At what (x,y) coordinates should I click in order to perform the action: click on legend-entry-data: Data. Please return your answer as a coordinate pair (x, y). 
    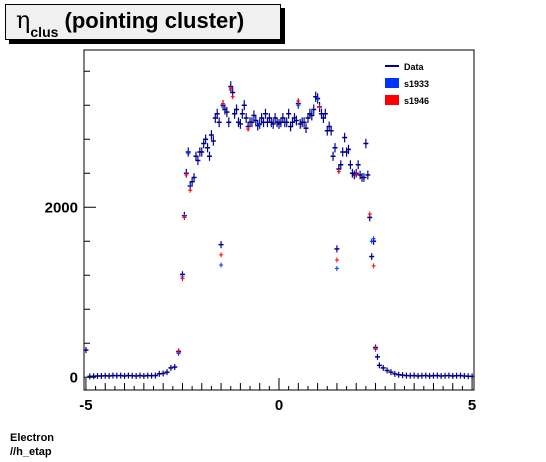
    Looking at the image, I should click on (405, 67).